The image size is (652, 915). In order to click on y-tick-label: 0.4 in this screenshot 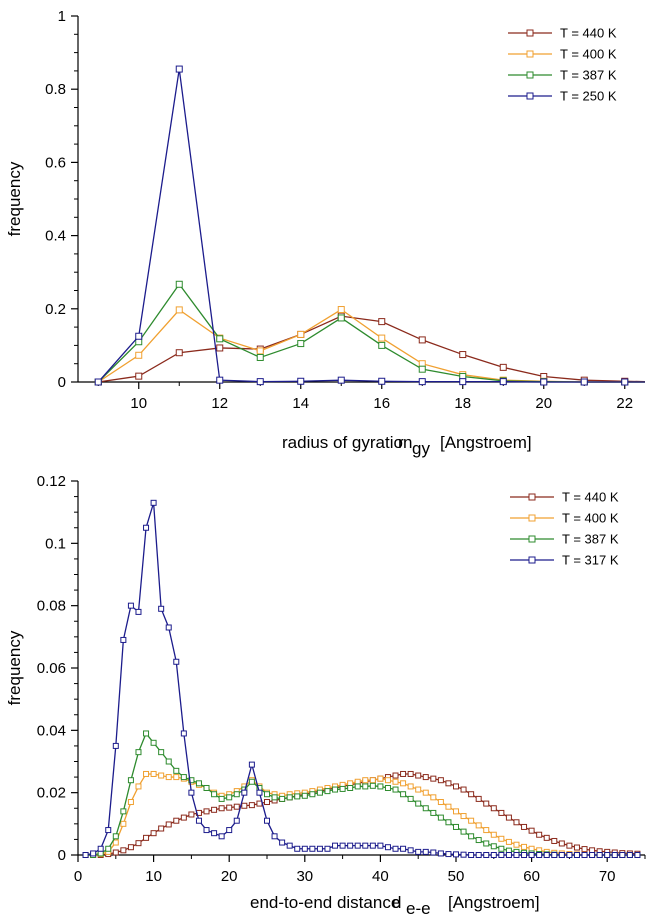, I will do `click(55, 236)`.